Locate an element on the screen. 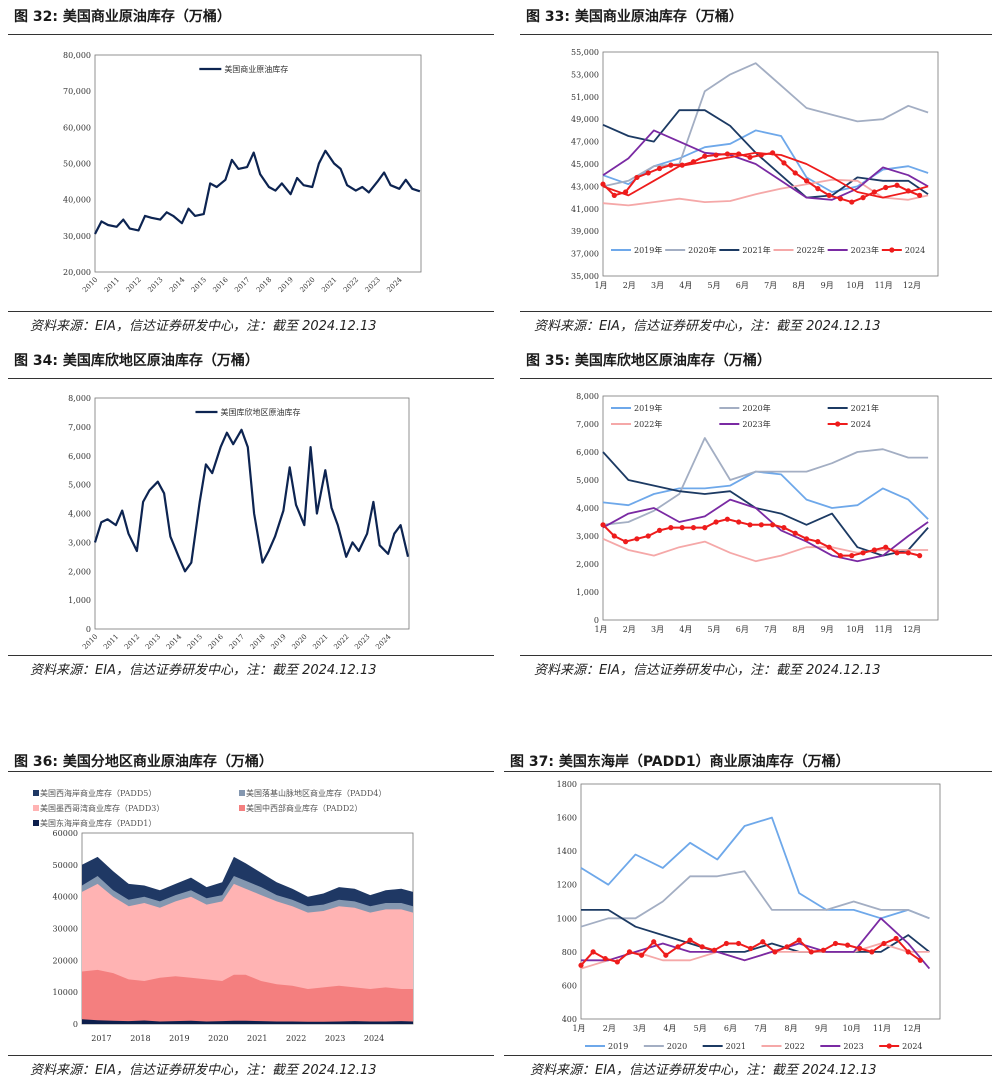  panel-title-34: 图 34: 美国库欣地区原油库存（万桶） is located at coordinates (136, 361).